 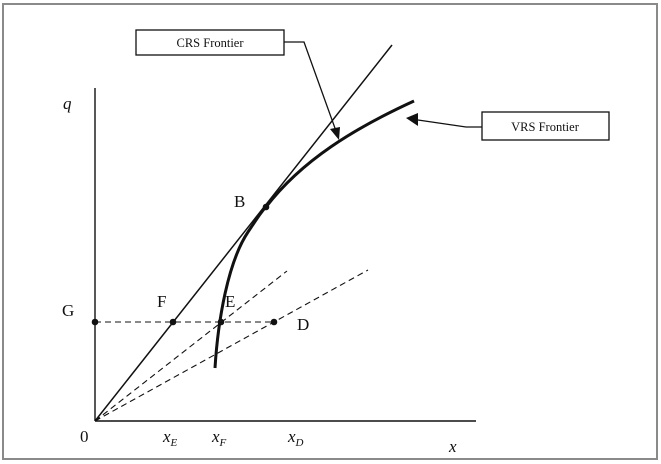 I want to click on crs-label-text: CRS Frontier, so click(x=210, y=43).